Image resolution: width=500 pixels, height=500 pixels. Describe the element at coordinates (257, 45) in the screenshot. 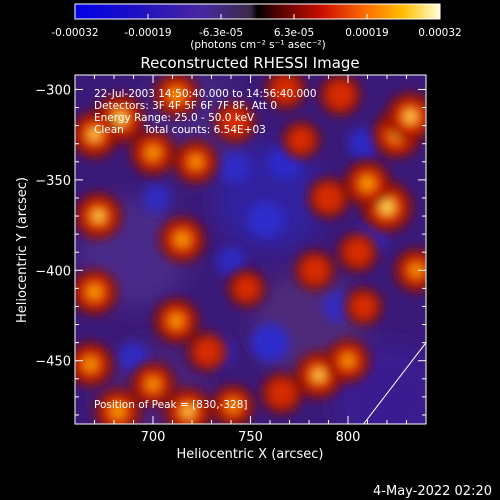

I see `colorbar-unit-label: (photons cm⁻² s⁻¹ asec⁻²)` at that location.